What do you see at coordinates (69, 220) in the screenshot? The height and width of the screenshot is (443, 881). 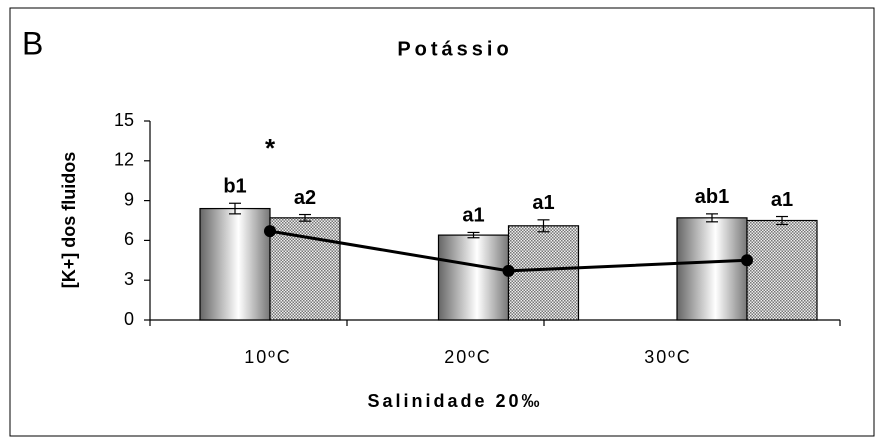 I see `y-axis-label: [K+] dos fluidos` at bounding box center [69, 220].